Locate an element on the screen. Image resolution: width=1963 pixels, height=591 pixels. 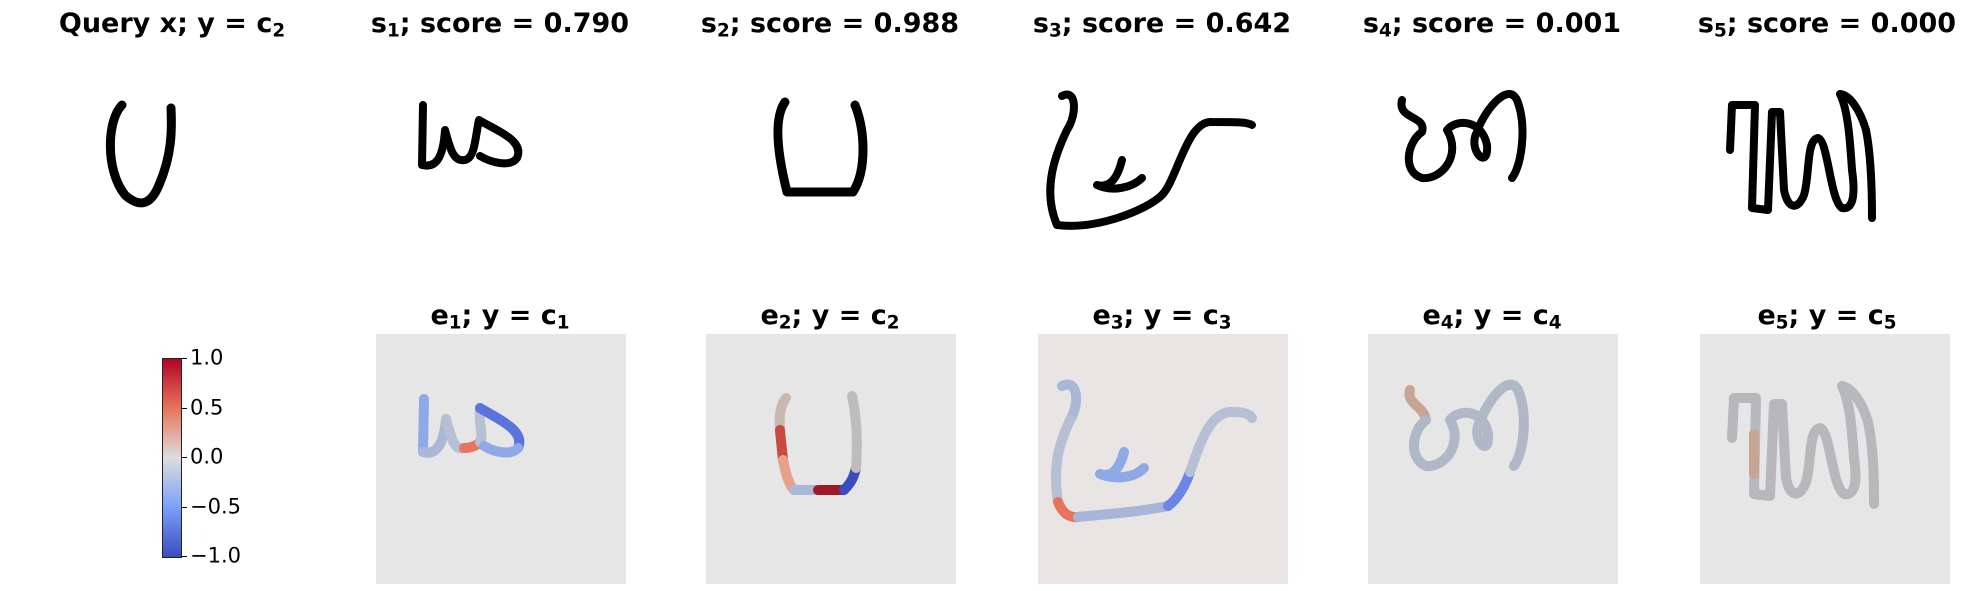
title-text: ; score = 0.001 is located at coordinates (1506, 23).